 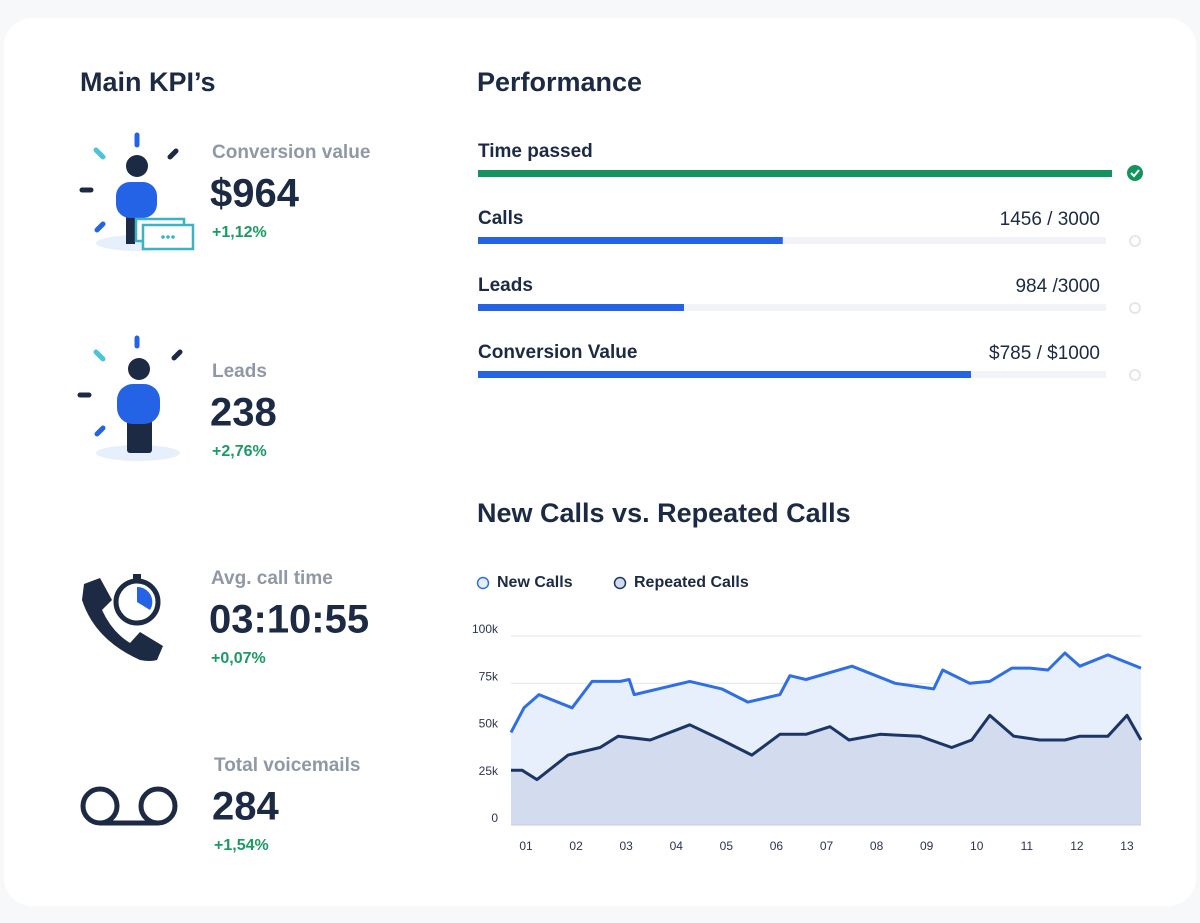 I want to click on legend-label: Repeated Calls, so click(x=691, y=582).